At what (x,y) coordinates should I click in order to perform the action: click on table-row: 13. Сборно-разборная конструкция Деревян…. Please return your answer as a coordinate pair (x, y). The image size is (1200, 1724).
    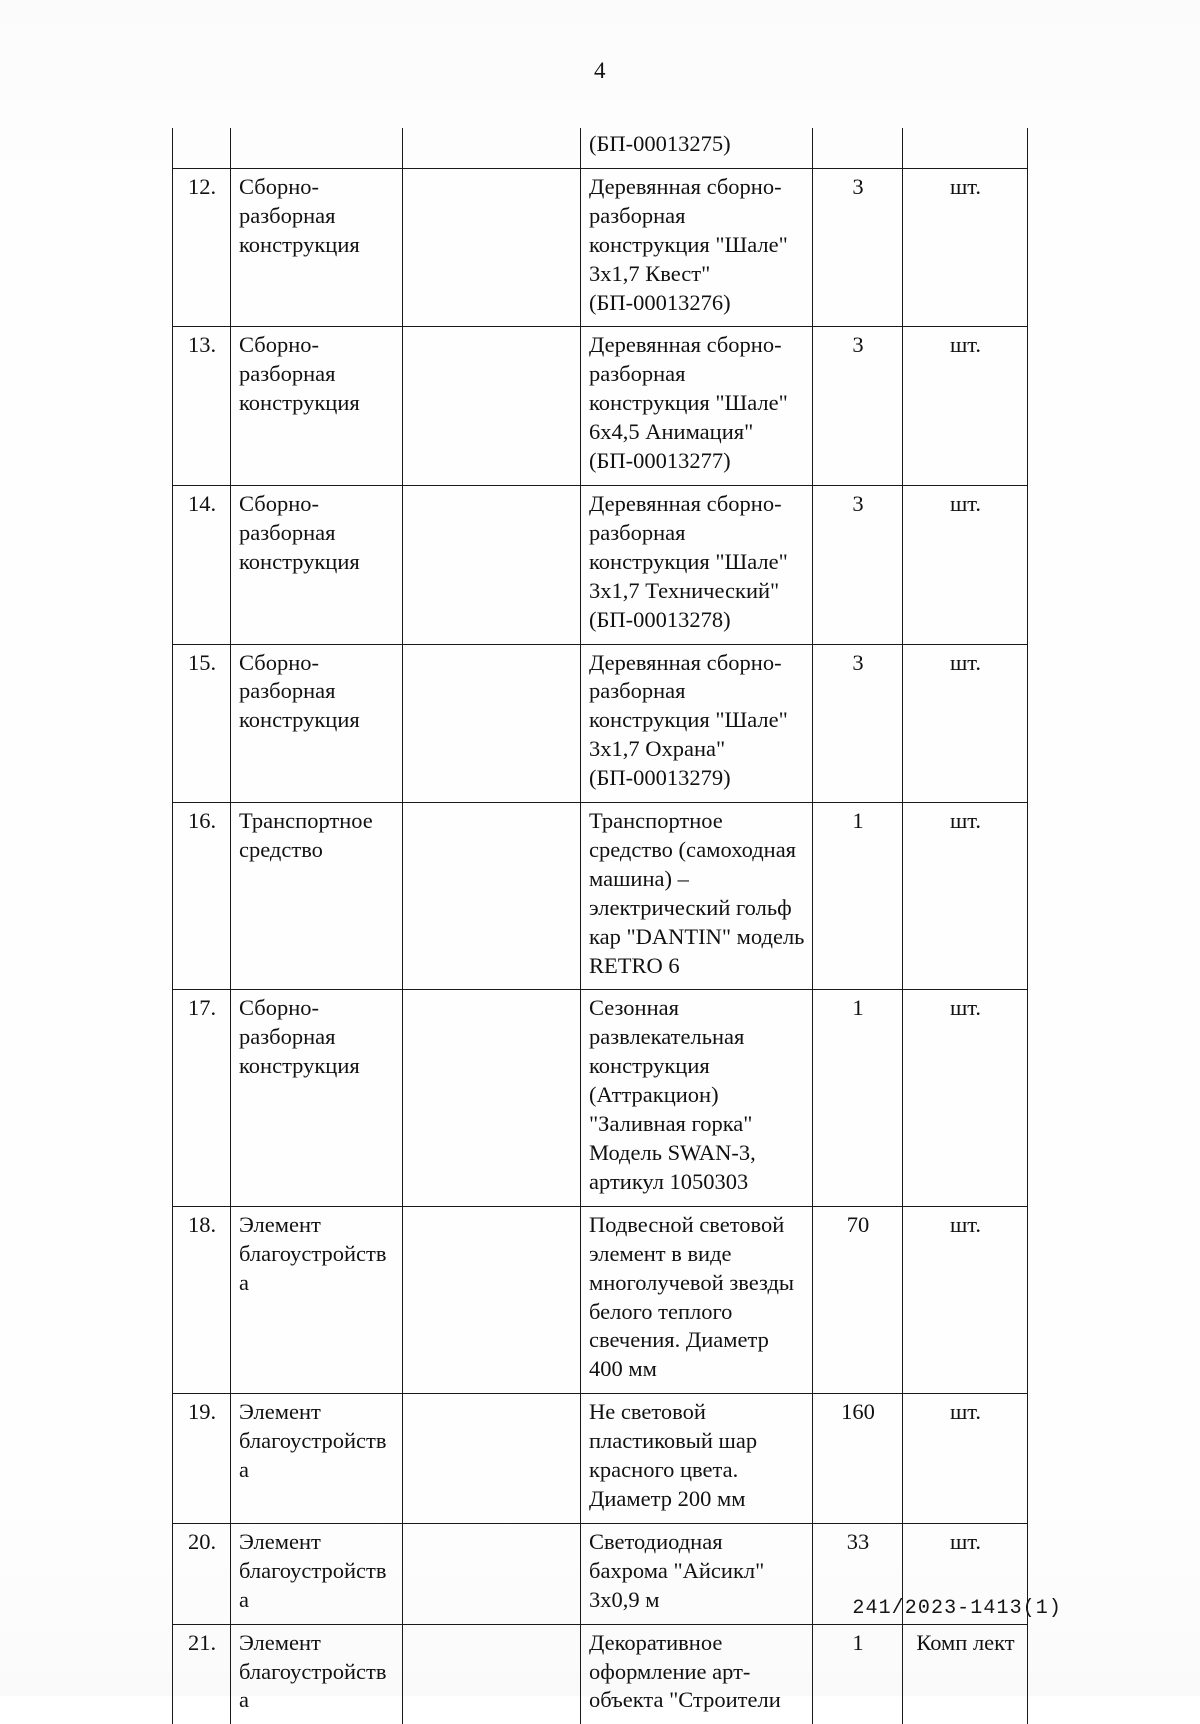
    Looking at the image, I should click on (600, 406).